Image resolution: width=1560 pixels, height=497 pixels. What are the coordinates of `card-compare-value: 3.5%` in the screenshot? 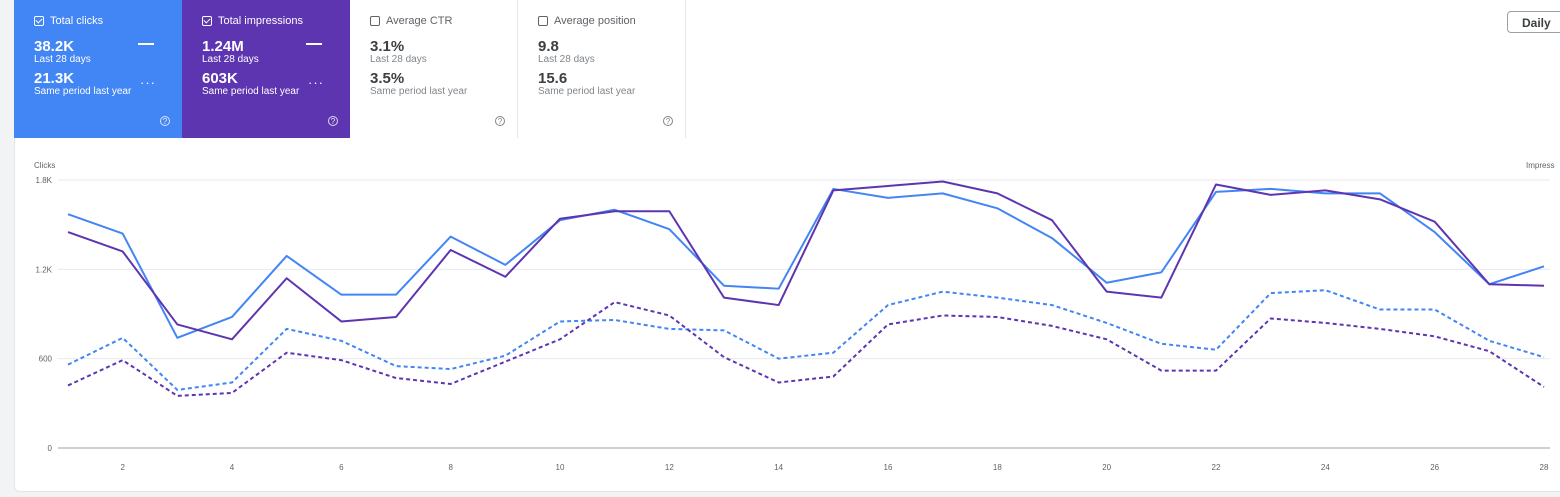 It's located at (387, 78).